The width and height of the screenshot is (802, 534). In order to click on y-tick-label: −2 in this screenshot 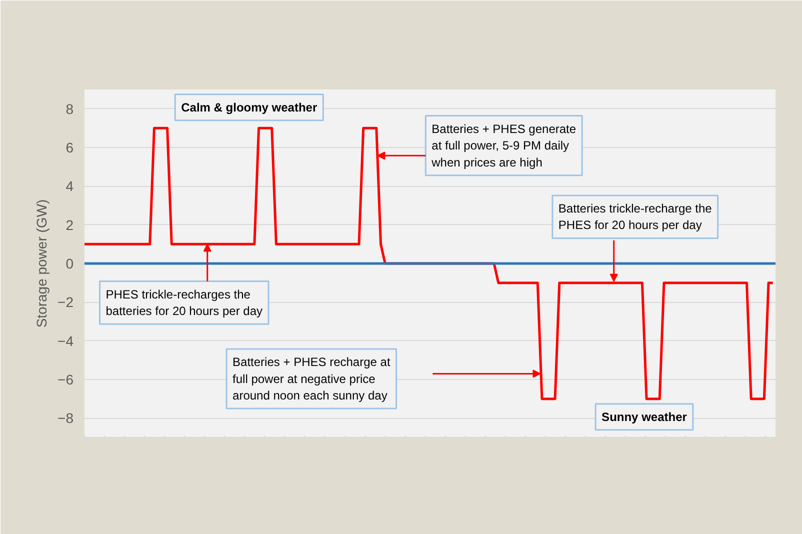, I will do `click(66, 302)`.